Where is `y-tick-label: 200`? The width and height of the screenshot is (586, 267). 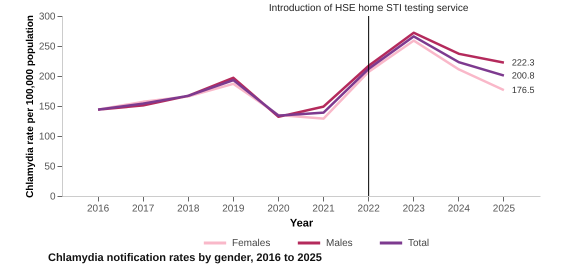
y-tick-label: 200 is located at coordinates (47, 77).